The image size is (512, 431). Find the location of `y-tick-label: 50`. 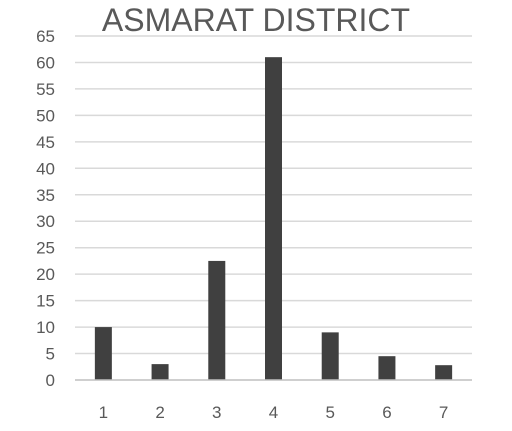

y-tick-label: 50 is located at coordinates (45, 115).